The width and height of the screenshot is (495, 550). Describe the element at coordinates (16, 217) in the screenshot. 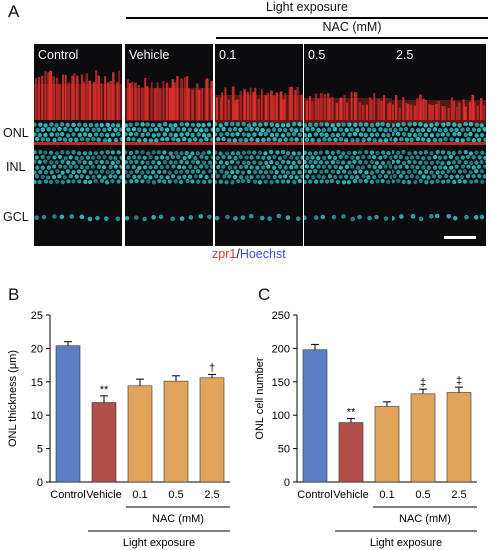

I see `layer-label-gcl: GCL` at that location.